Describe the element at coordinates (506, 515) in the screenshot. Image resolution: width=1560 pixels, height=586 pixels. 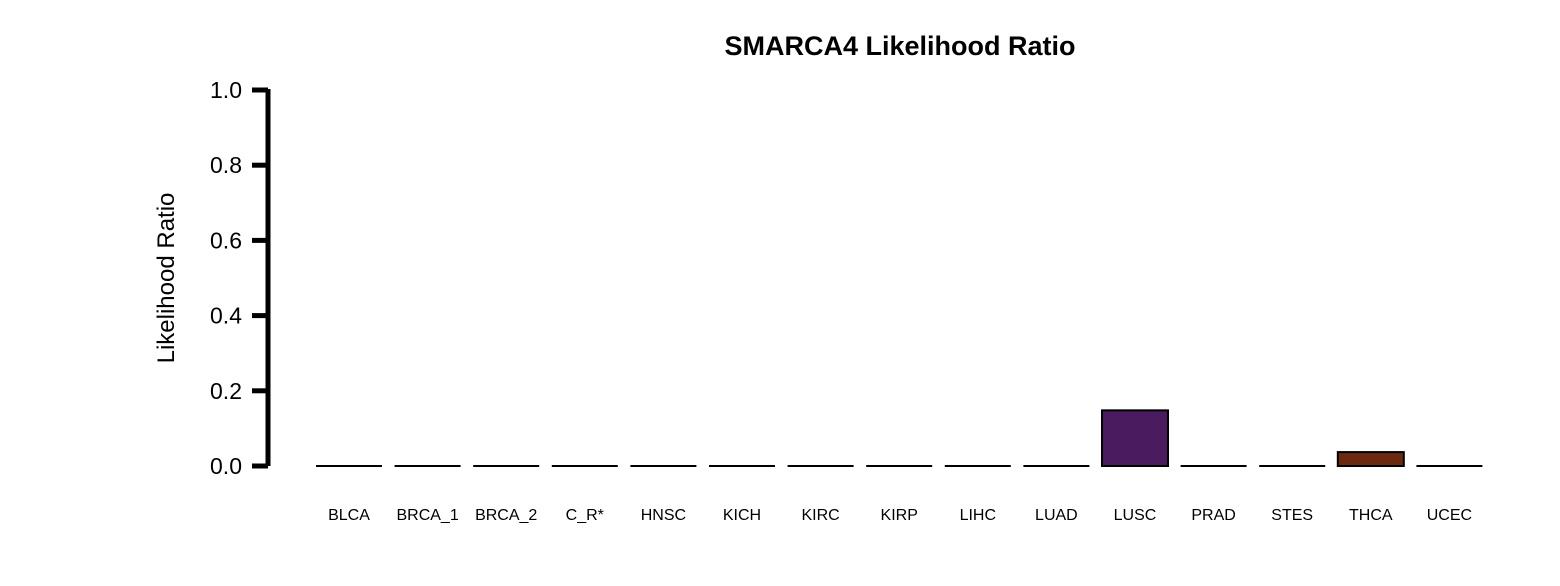
I see `x-tick-label: BRCA_2` at that location.